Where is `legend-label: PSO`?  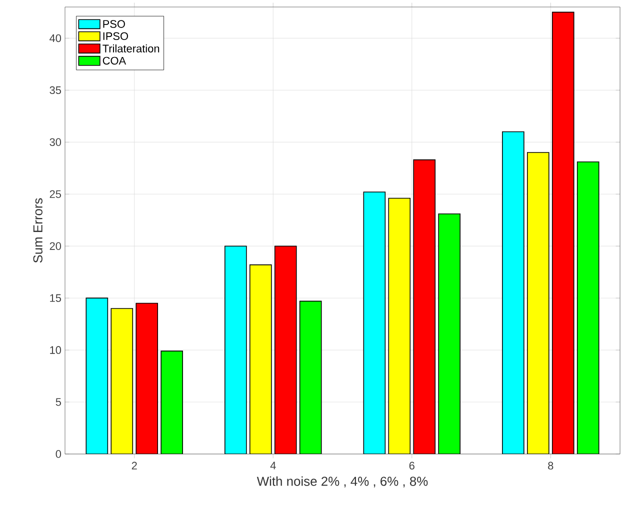 legend-label: PSO is located at coordinates (114, 24).